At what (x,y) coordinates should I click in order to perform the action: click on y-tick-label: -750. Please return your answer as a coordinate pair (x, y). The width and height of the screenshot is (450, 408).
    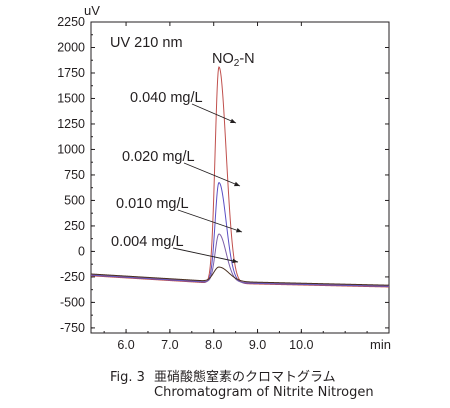
    Looking at the image, I should click on (72, 328).